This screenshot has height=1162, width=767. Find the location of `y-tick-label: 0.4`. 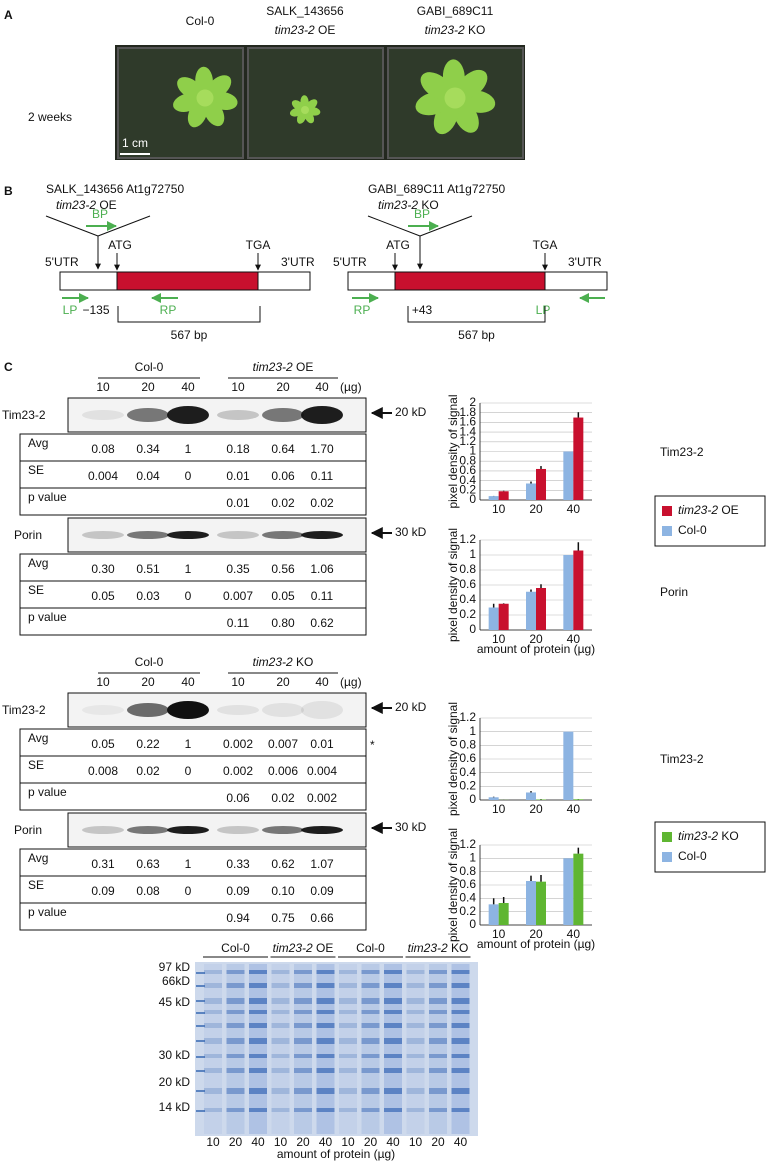

y-tick-label: 0.4 is located at coordinates (467, 898).